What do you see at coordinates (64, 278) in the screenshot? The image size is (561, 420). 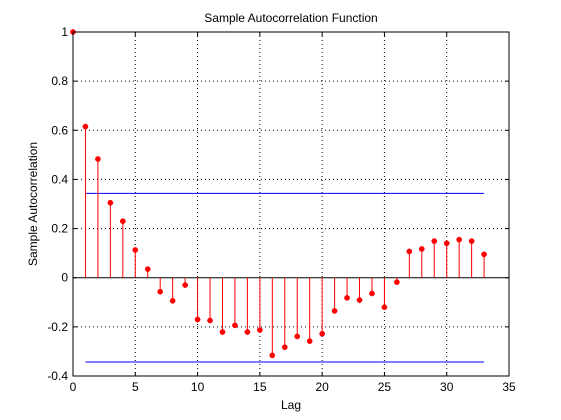 I see `y-tick-label: 0` at bounding box center [64, 278].